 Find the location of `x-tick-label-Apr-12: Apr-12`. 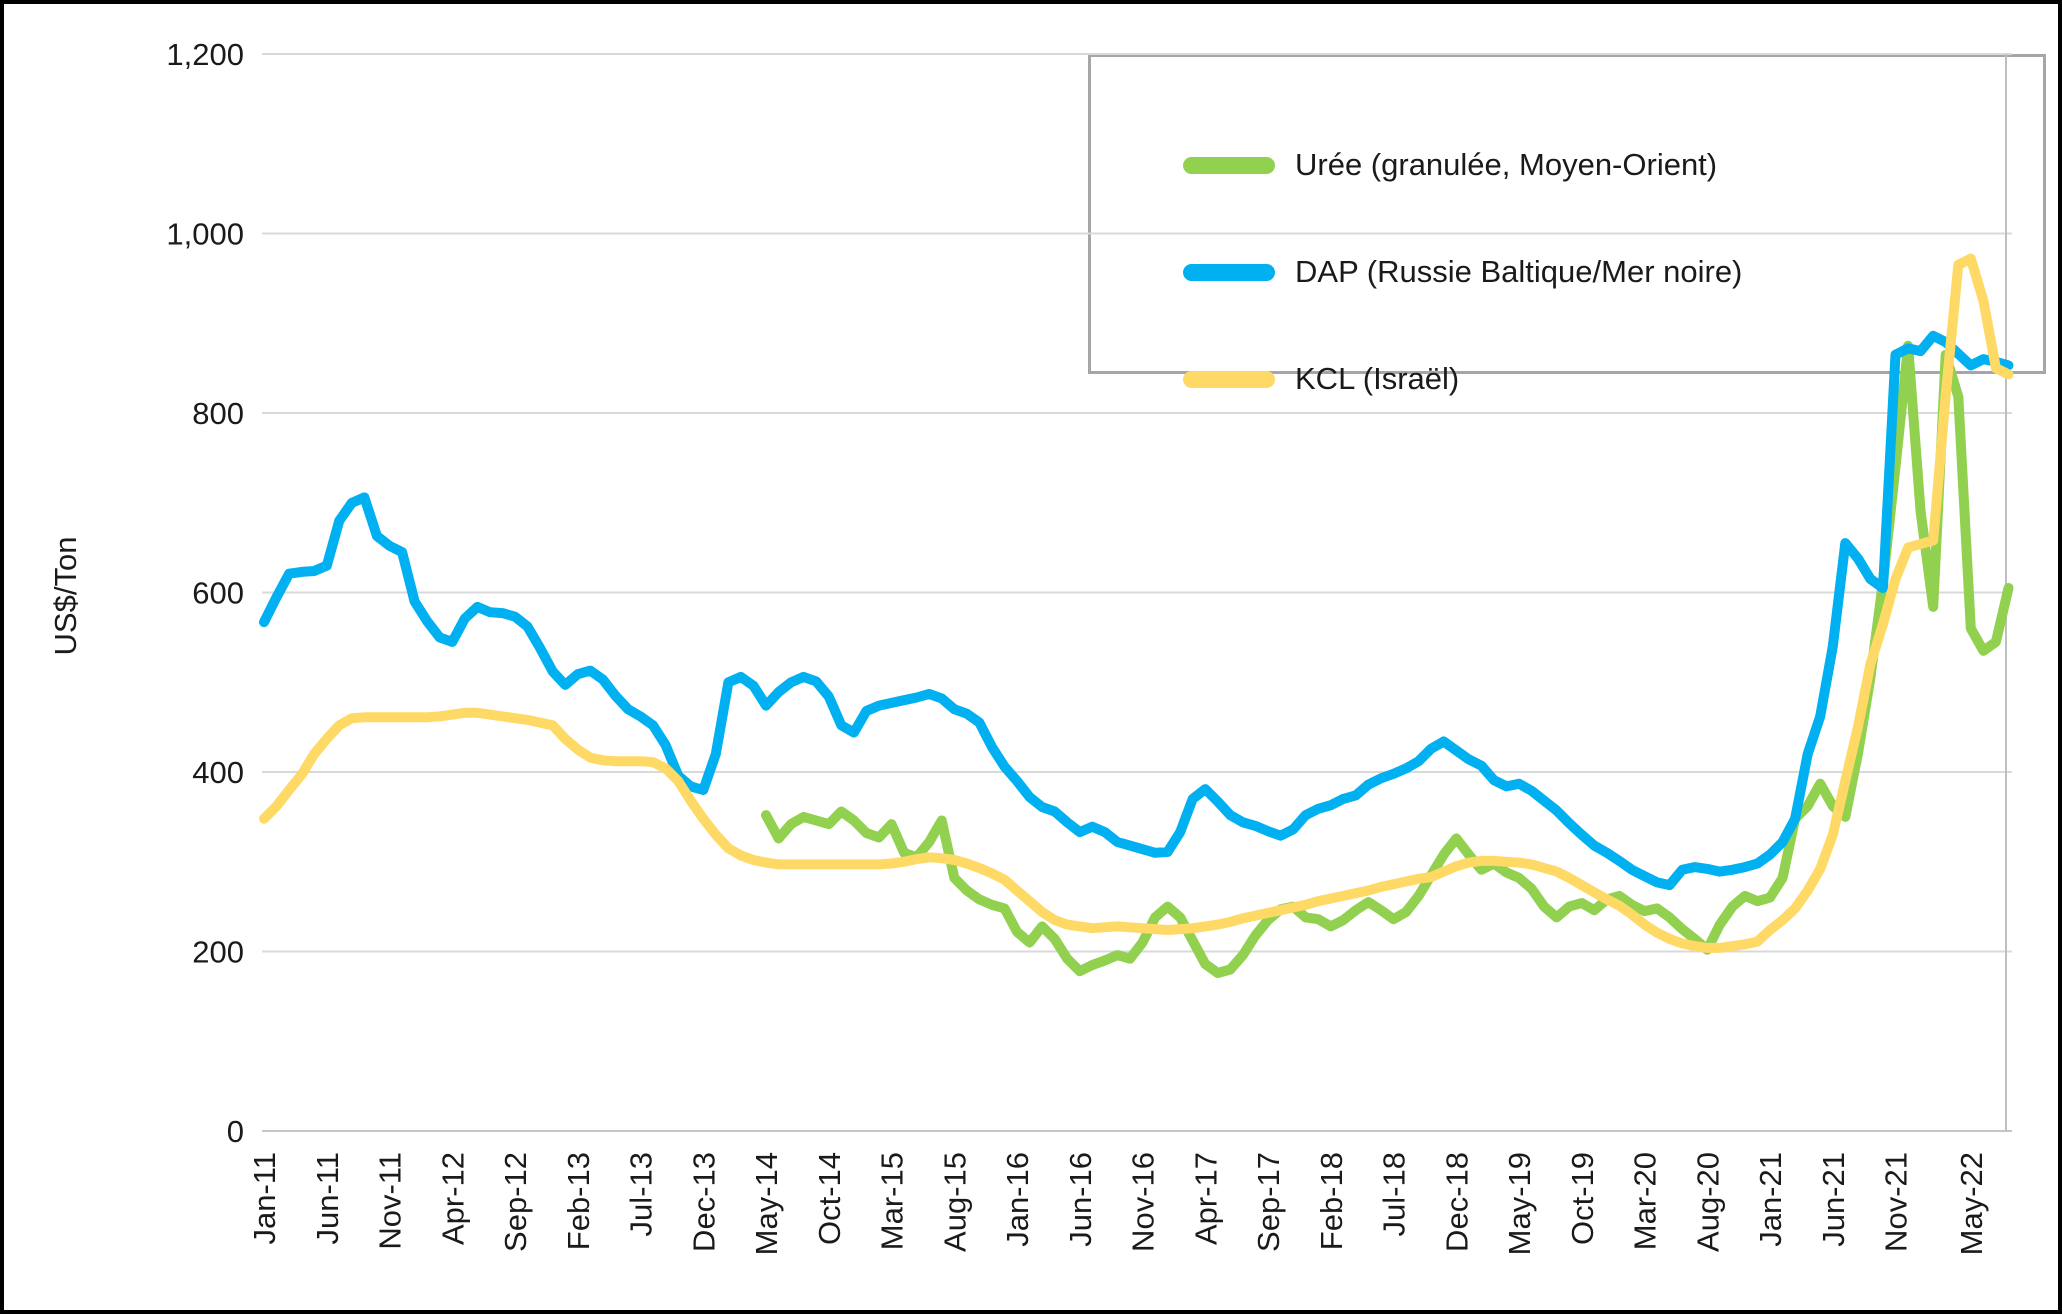

x-tick-label-Apr-12: Apr-12 is located at coordinates (452, 1198).